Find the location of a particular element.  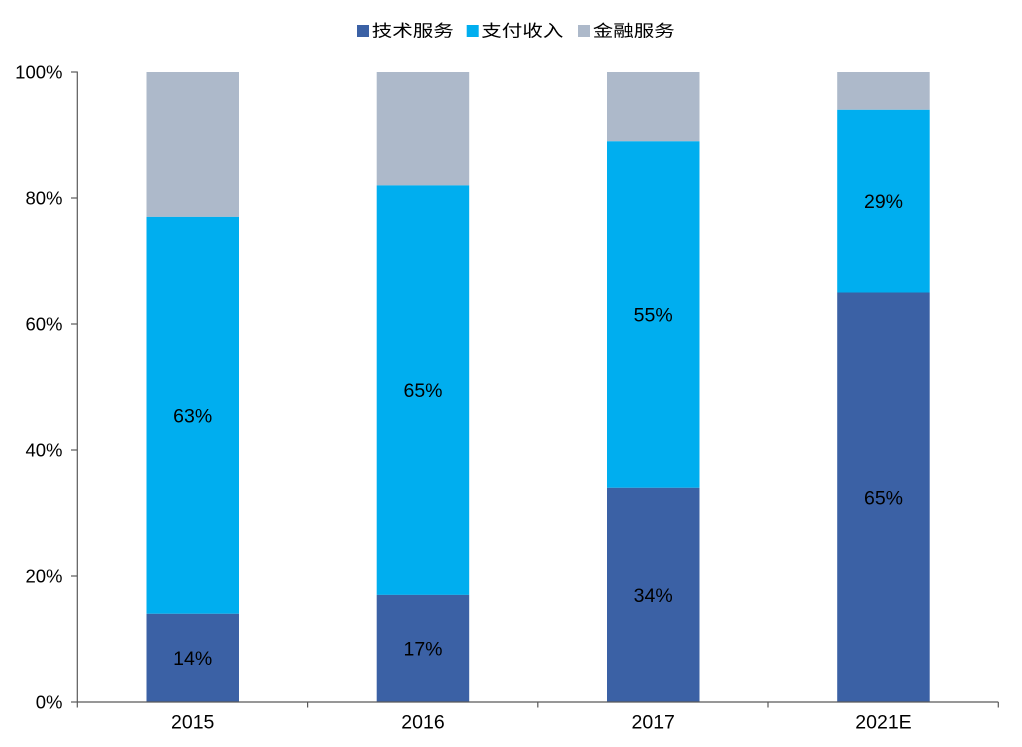

svg-text: 60% is located at coordinates (43, 324).